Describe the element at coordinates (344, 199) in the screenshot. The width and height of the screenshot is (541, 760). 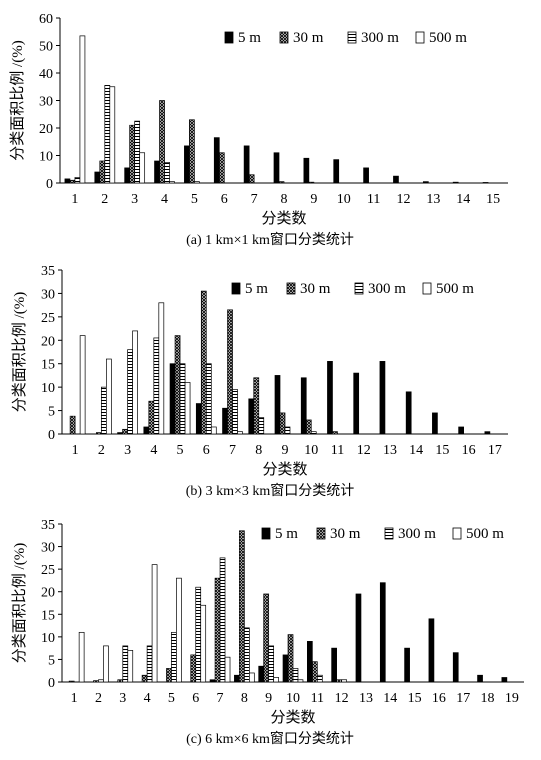
I see `x-tick-label: 10` at that location.